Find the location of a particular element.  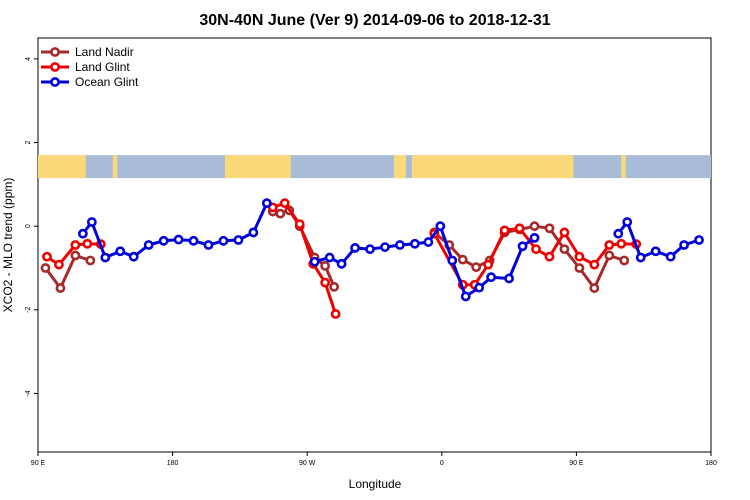

x-tick-label: 0 is located at coordinates (442, 463).